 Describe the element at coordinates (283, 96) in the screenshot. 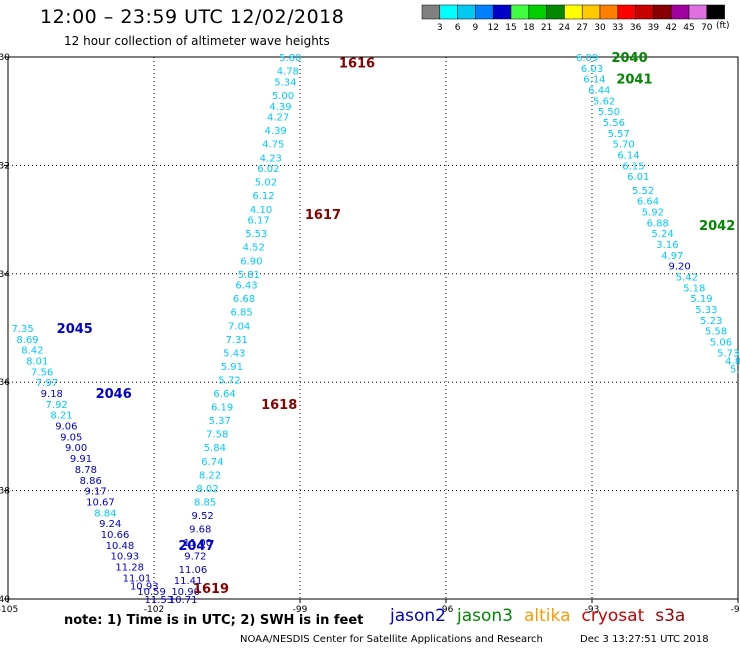

I see `swh-value: 5.00` at that location.